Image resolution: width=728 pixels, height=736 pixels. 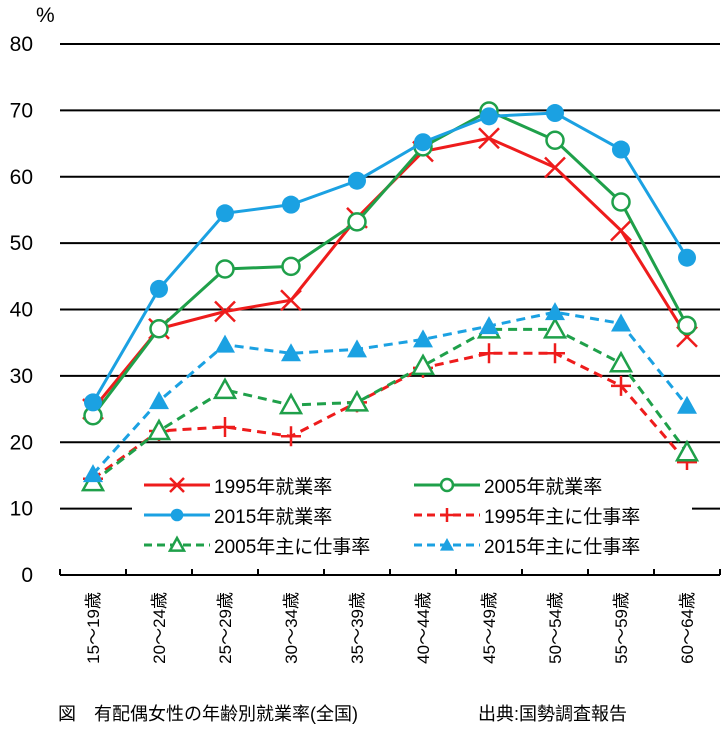 I want to click on x-tick-label: 60～64歳, so click(x=687, y=628).